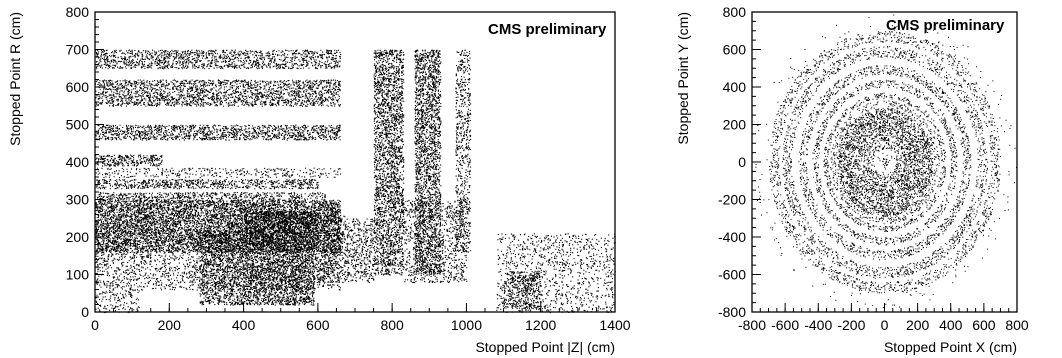  What do you see at coordinates (15, 79) in the screenshot?
I see `y-axis-title-rz: Stopped Point R (cm)` at bounding box center [15, 79].